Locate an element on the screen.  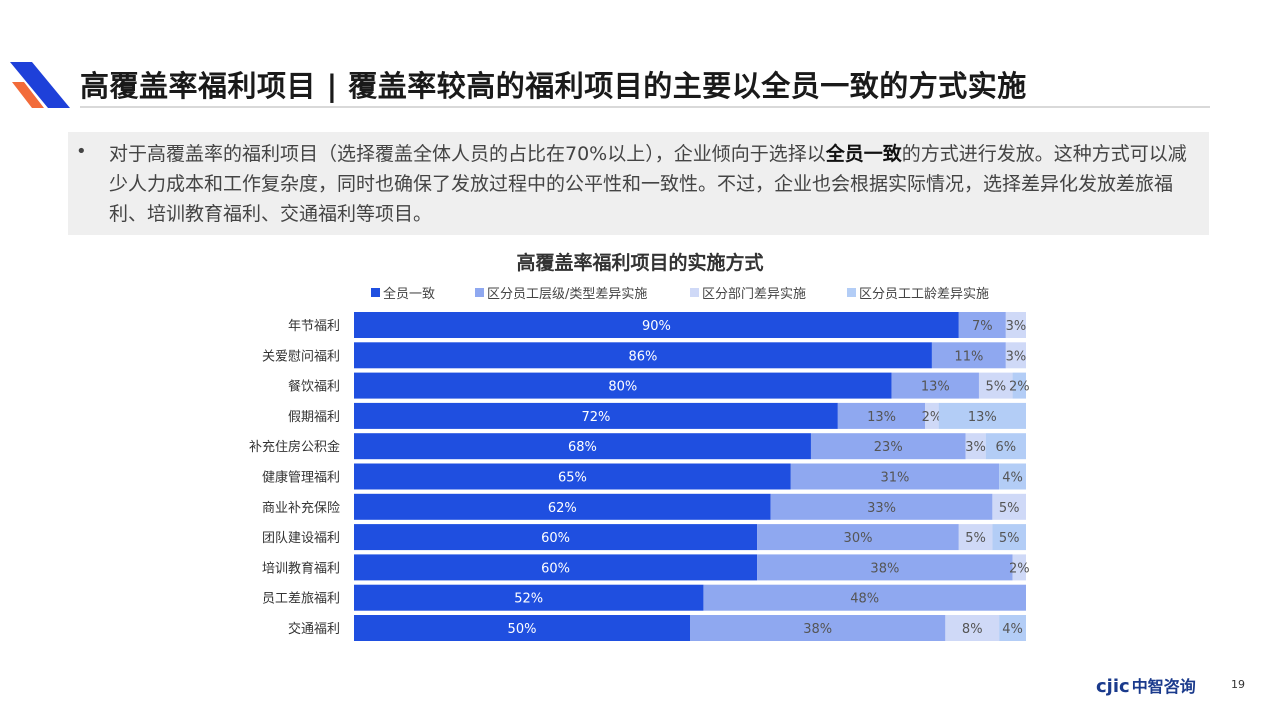
brand-name: 中智咨询 is located at coordinates (1163, 686).